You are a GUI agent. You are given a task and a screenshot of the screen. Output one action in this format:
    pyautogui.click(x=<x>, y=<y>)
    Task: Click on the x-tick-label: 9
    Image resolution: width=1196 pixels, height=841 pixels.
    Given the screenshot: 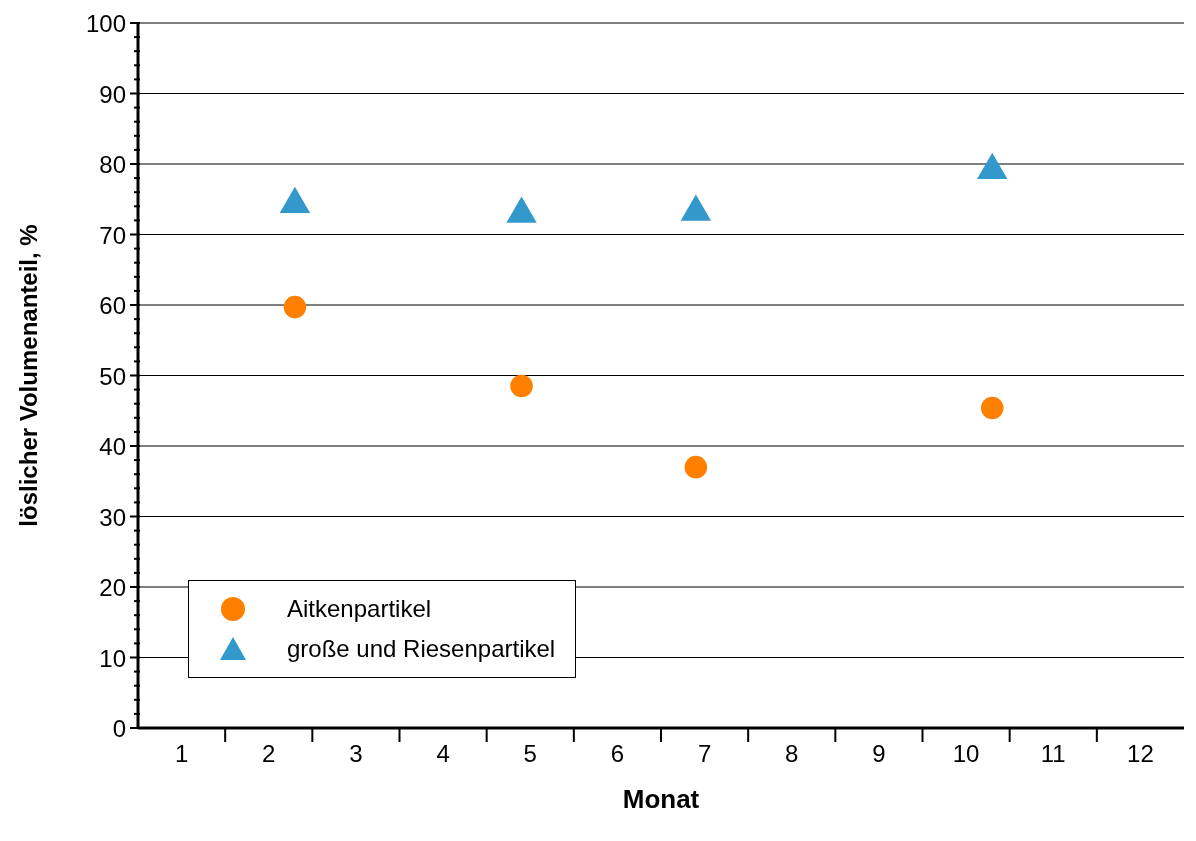 What is the action you would take?
    pyautogui.click(x=879, y=753)
    